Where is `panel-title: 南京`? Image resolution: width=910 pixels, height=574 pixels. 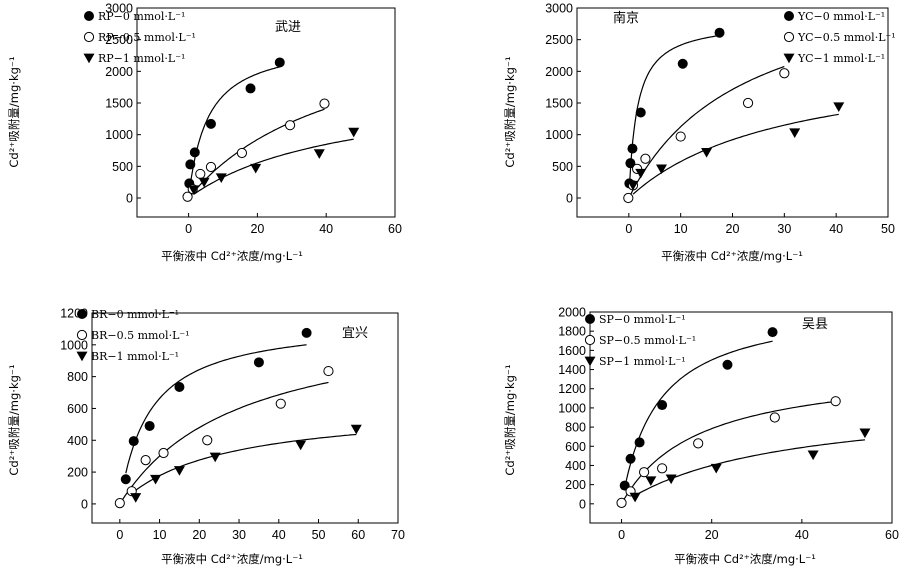 panel-title: 南京 is located at coordinates (626, 18).